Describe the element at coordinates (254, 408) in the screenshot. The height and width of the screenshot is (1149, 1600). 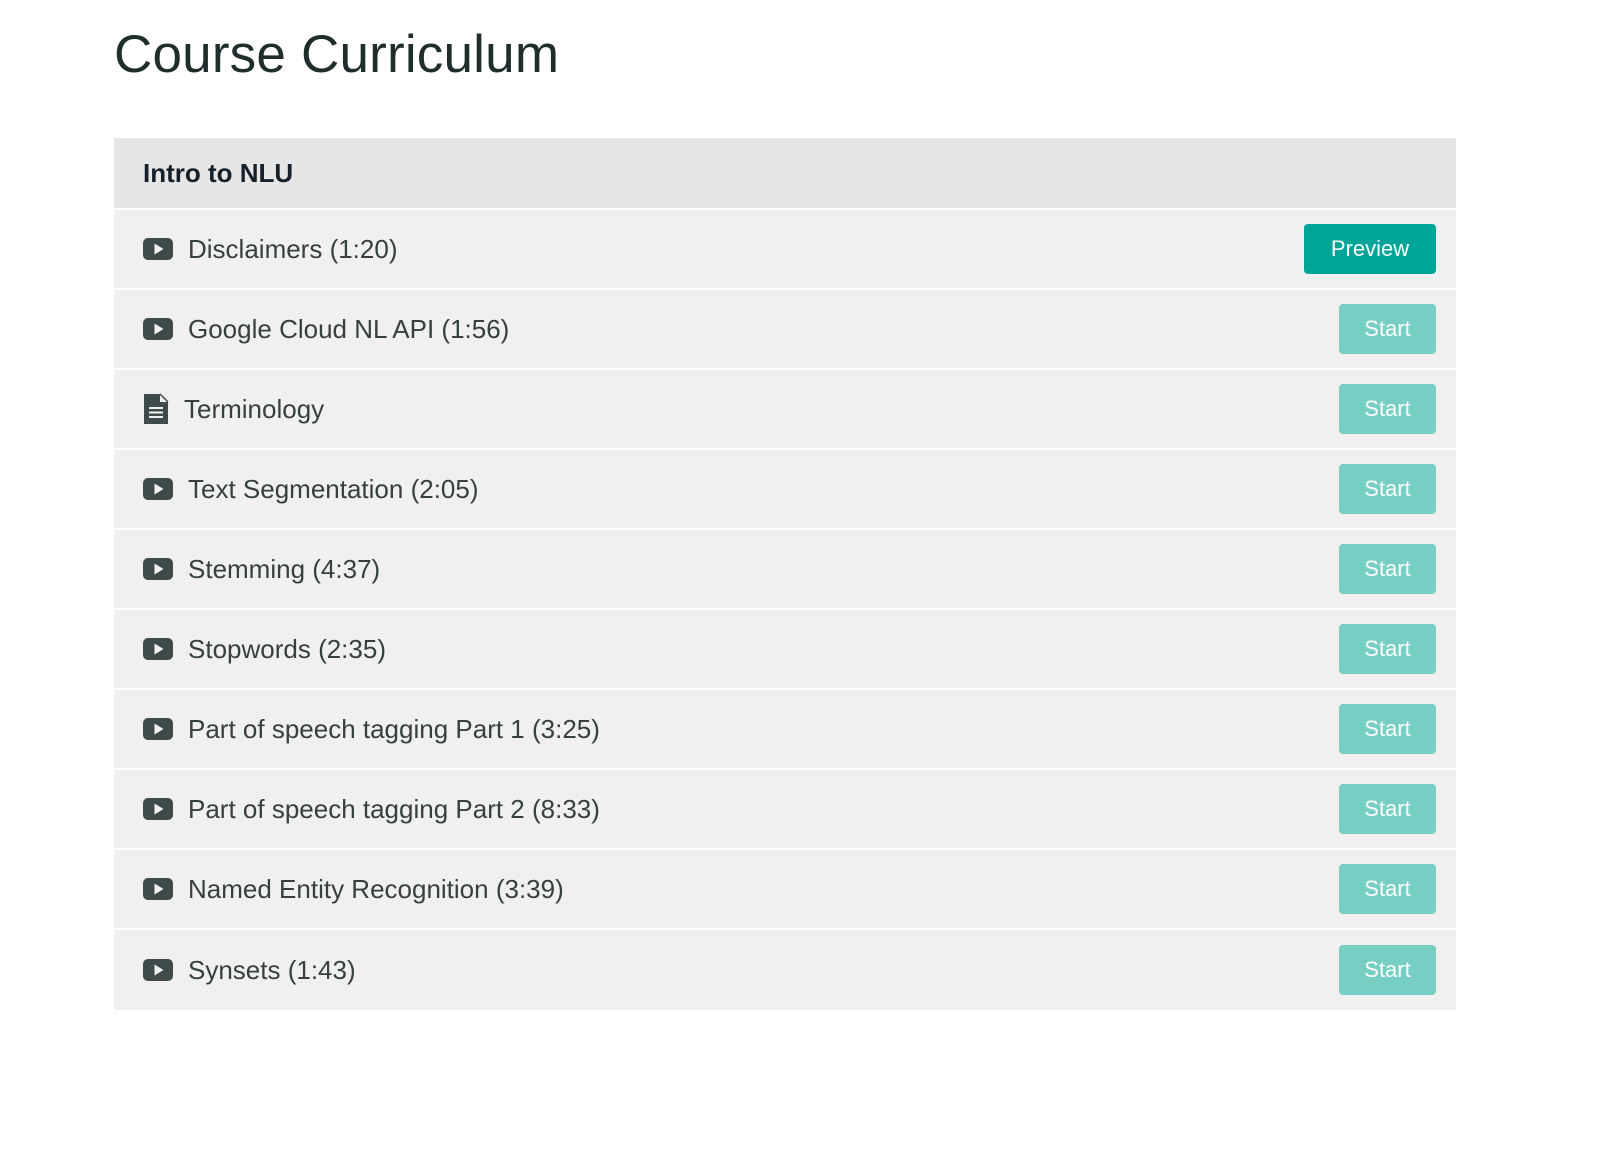
I see `lecture-title: Terminology` at that location.